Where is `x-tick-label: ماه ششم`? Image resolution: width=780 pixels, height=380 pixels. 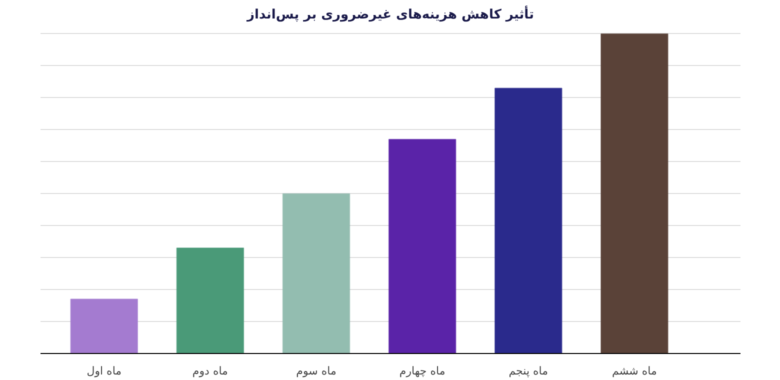 x-tick-label: ماه ششم is located at coordinates (634, 371).